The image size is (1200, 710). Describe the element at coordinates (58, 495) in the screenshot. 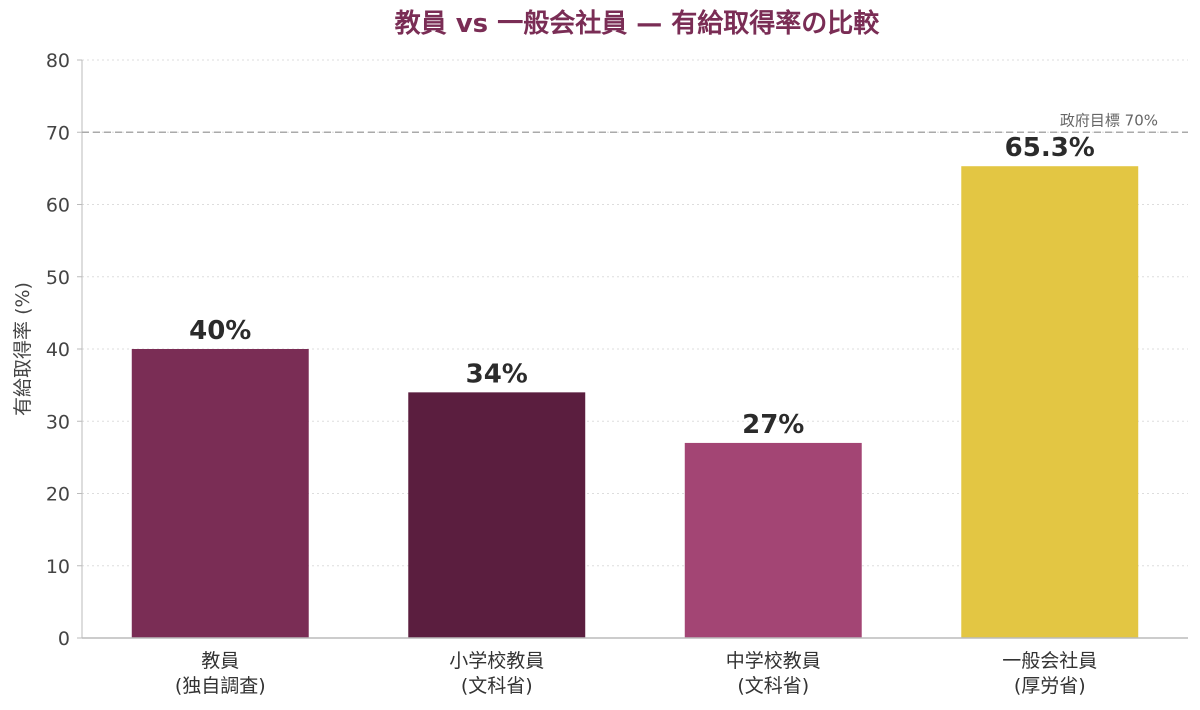

I see `y-tick-label: 20` at that location.